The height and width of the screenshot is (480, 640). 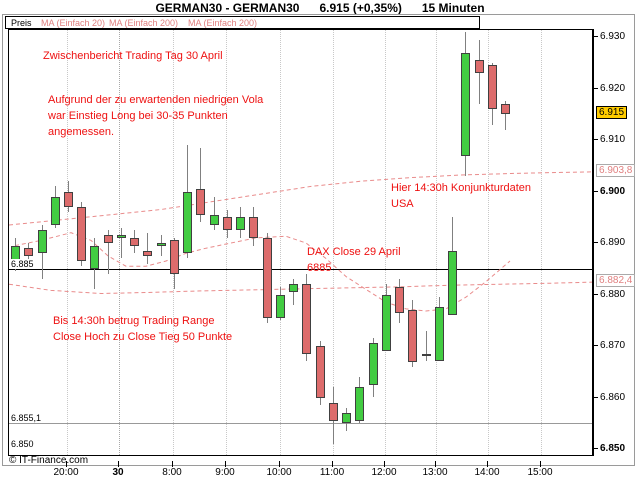 What do you see at coordinates (172, 472) in the screenshot?
I see `x-axis-label: 8:00` at bounding box center [172, 472].